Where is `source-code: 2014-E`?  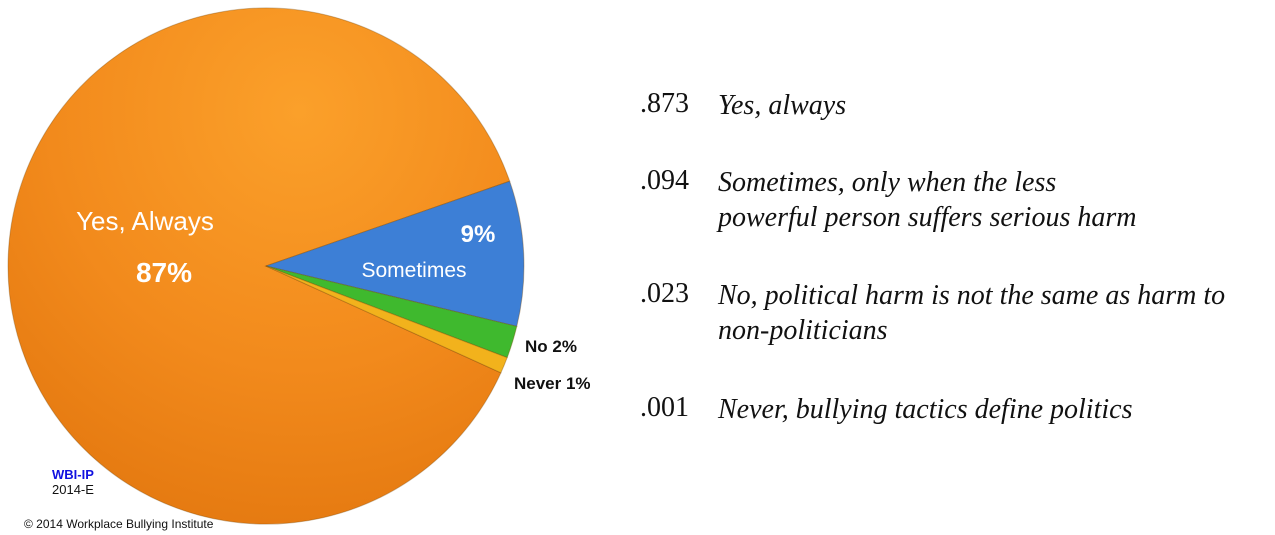 source-code: 2014-E is located at coordinates (73, 489).